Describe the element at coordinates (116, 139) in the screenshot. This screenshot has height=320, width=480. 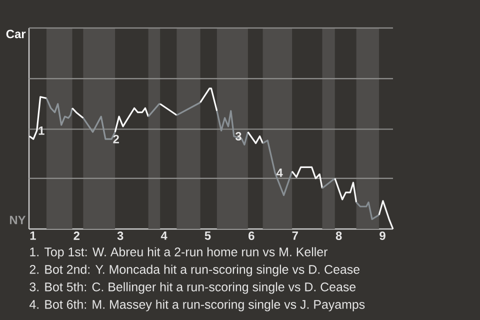
I see `annotation: 2` at that location.